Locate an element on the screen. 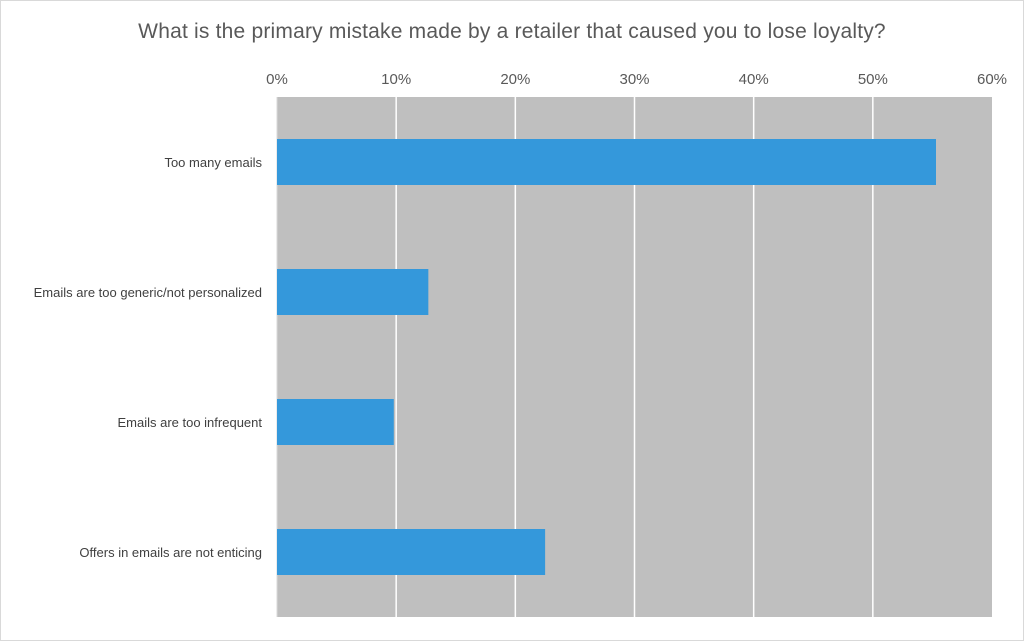 The width and height of the screenshot is (1024, 641). x-tick-label: 40% is located at coordinates (754, 79).